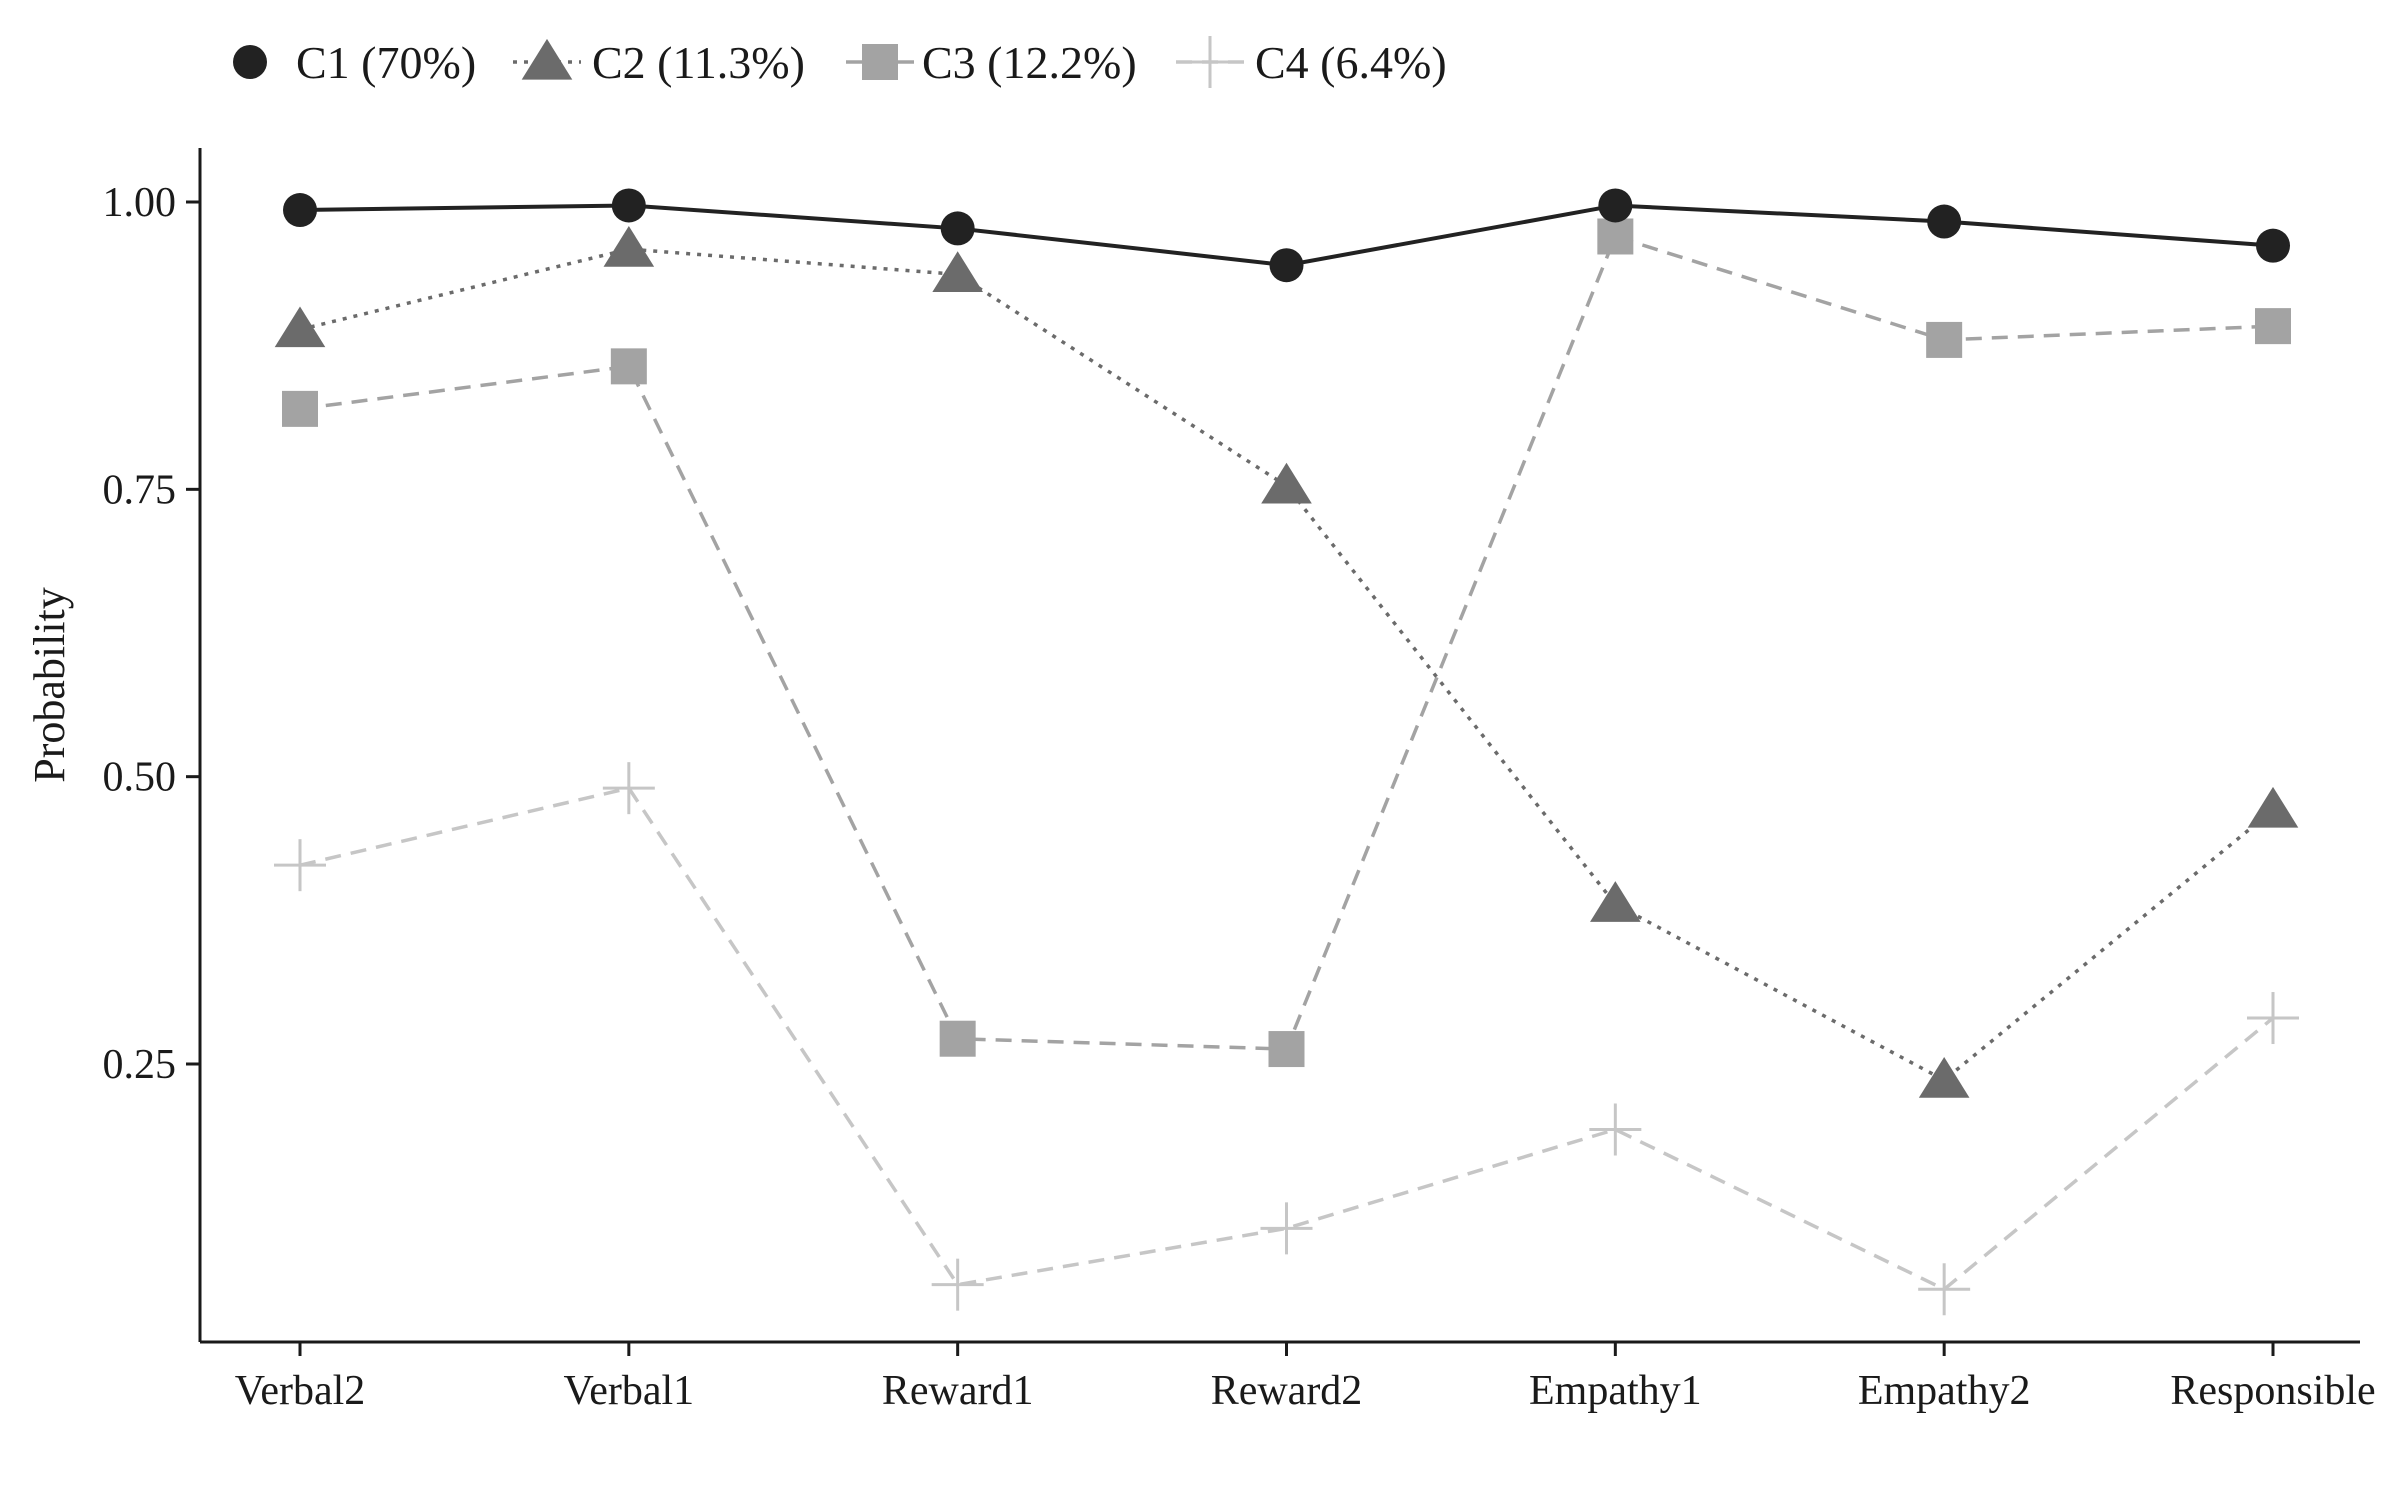 The width and height of the screenshot is (2400, 1500). I want to click on x-tick-label: Reward1, so click(958, 1391).